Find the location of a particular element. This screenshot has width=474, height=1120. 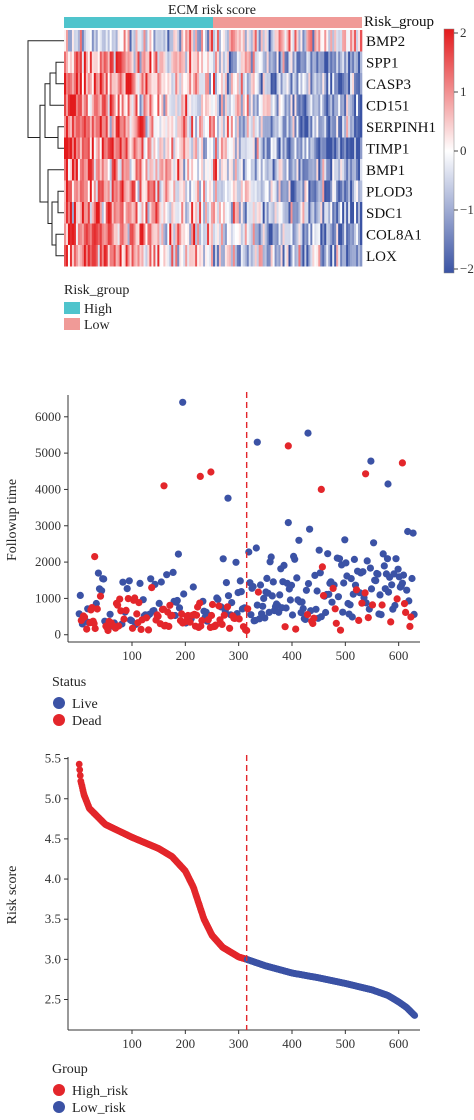

gene-label-timp1: TIMP1 is located at coordinates (387, 149).